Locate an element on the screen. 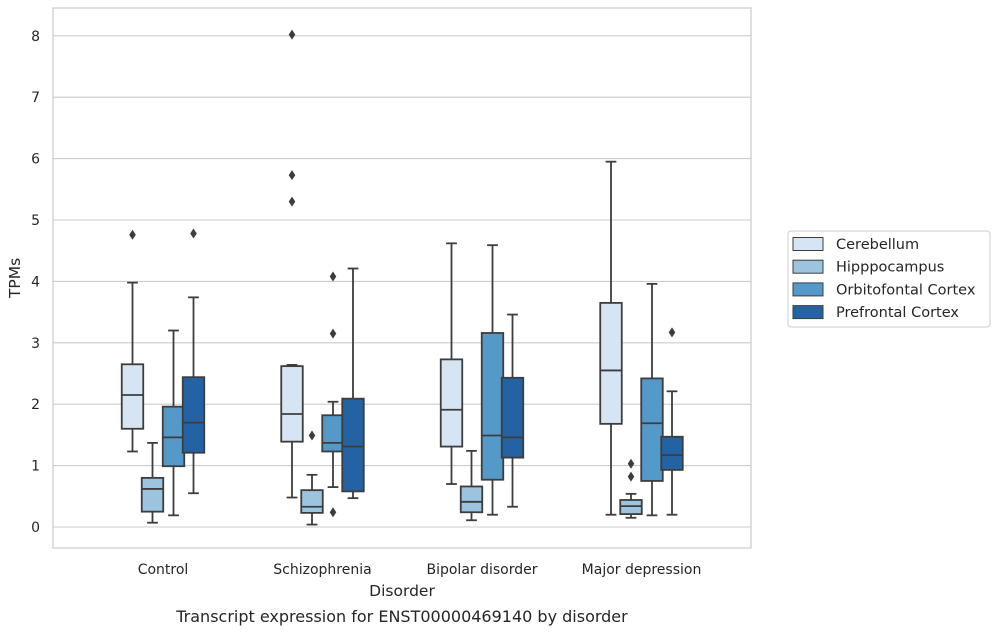 This screenshot has height=634, width=999. legend-label: Prefrontal Cortex is located at coordinates (897, 313).